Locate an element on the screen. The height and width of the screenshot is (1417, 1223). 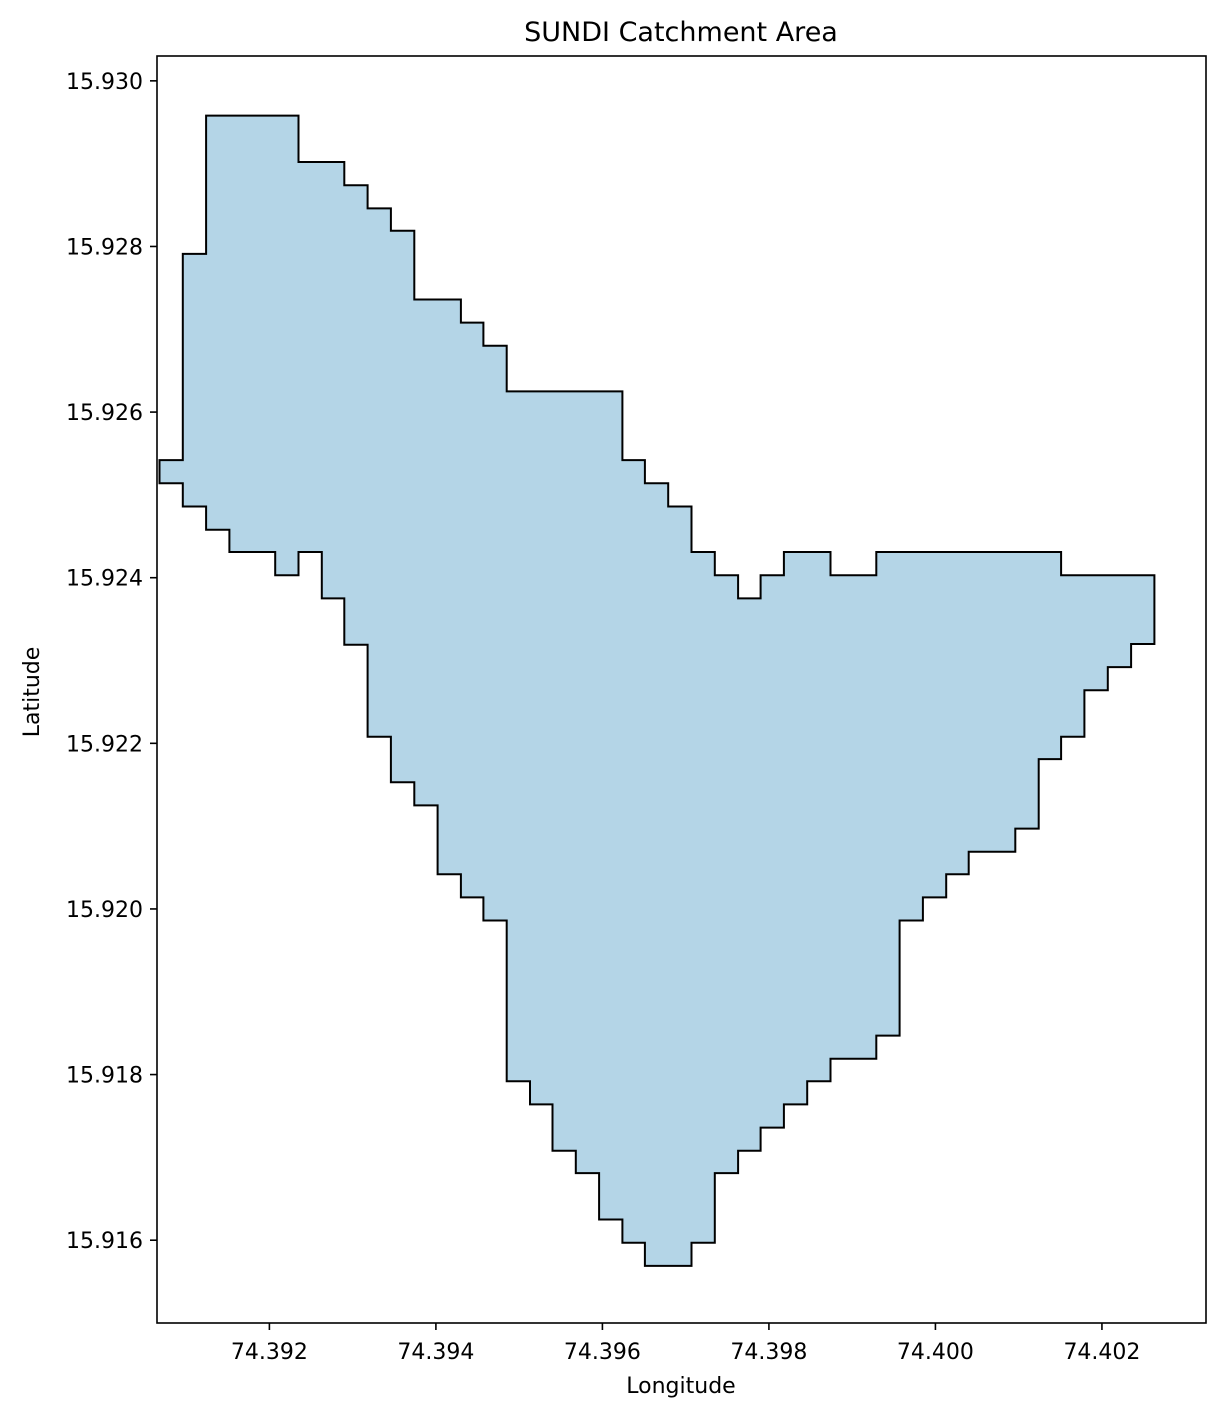
y-axis-label: Latitude is located at coordinates (32, 692).